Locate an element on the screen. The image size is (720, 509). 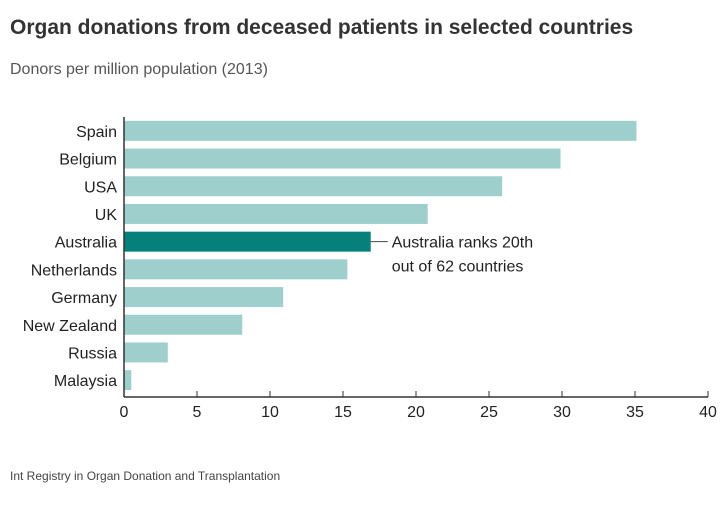
x-tick-label-35: 35 is located at coordinates (635, 412).